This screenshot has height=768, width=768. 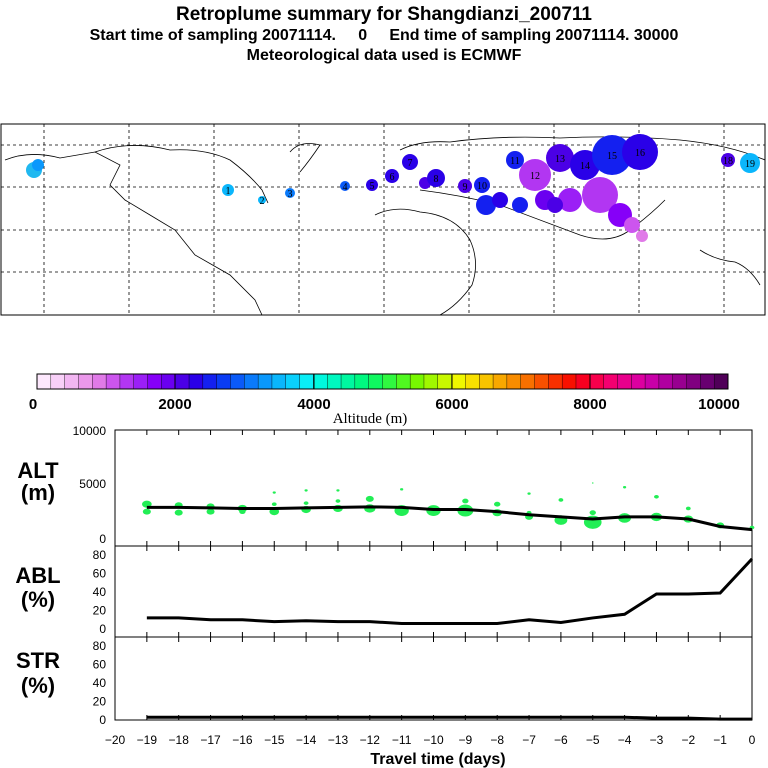 What do you see at coordinates (593, 740) in the screenshot?
I see `x-tick-label: −5` at bounding box center [593, 740].